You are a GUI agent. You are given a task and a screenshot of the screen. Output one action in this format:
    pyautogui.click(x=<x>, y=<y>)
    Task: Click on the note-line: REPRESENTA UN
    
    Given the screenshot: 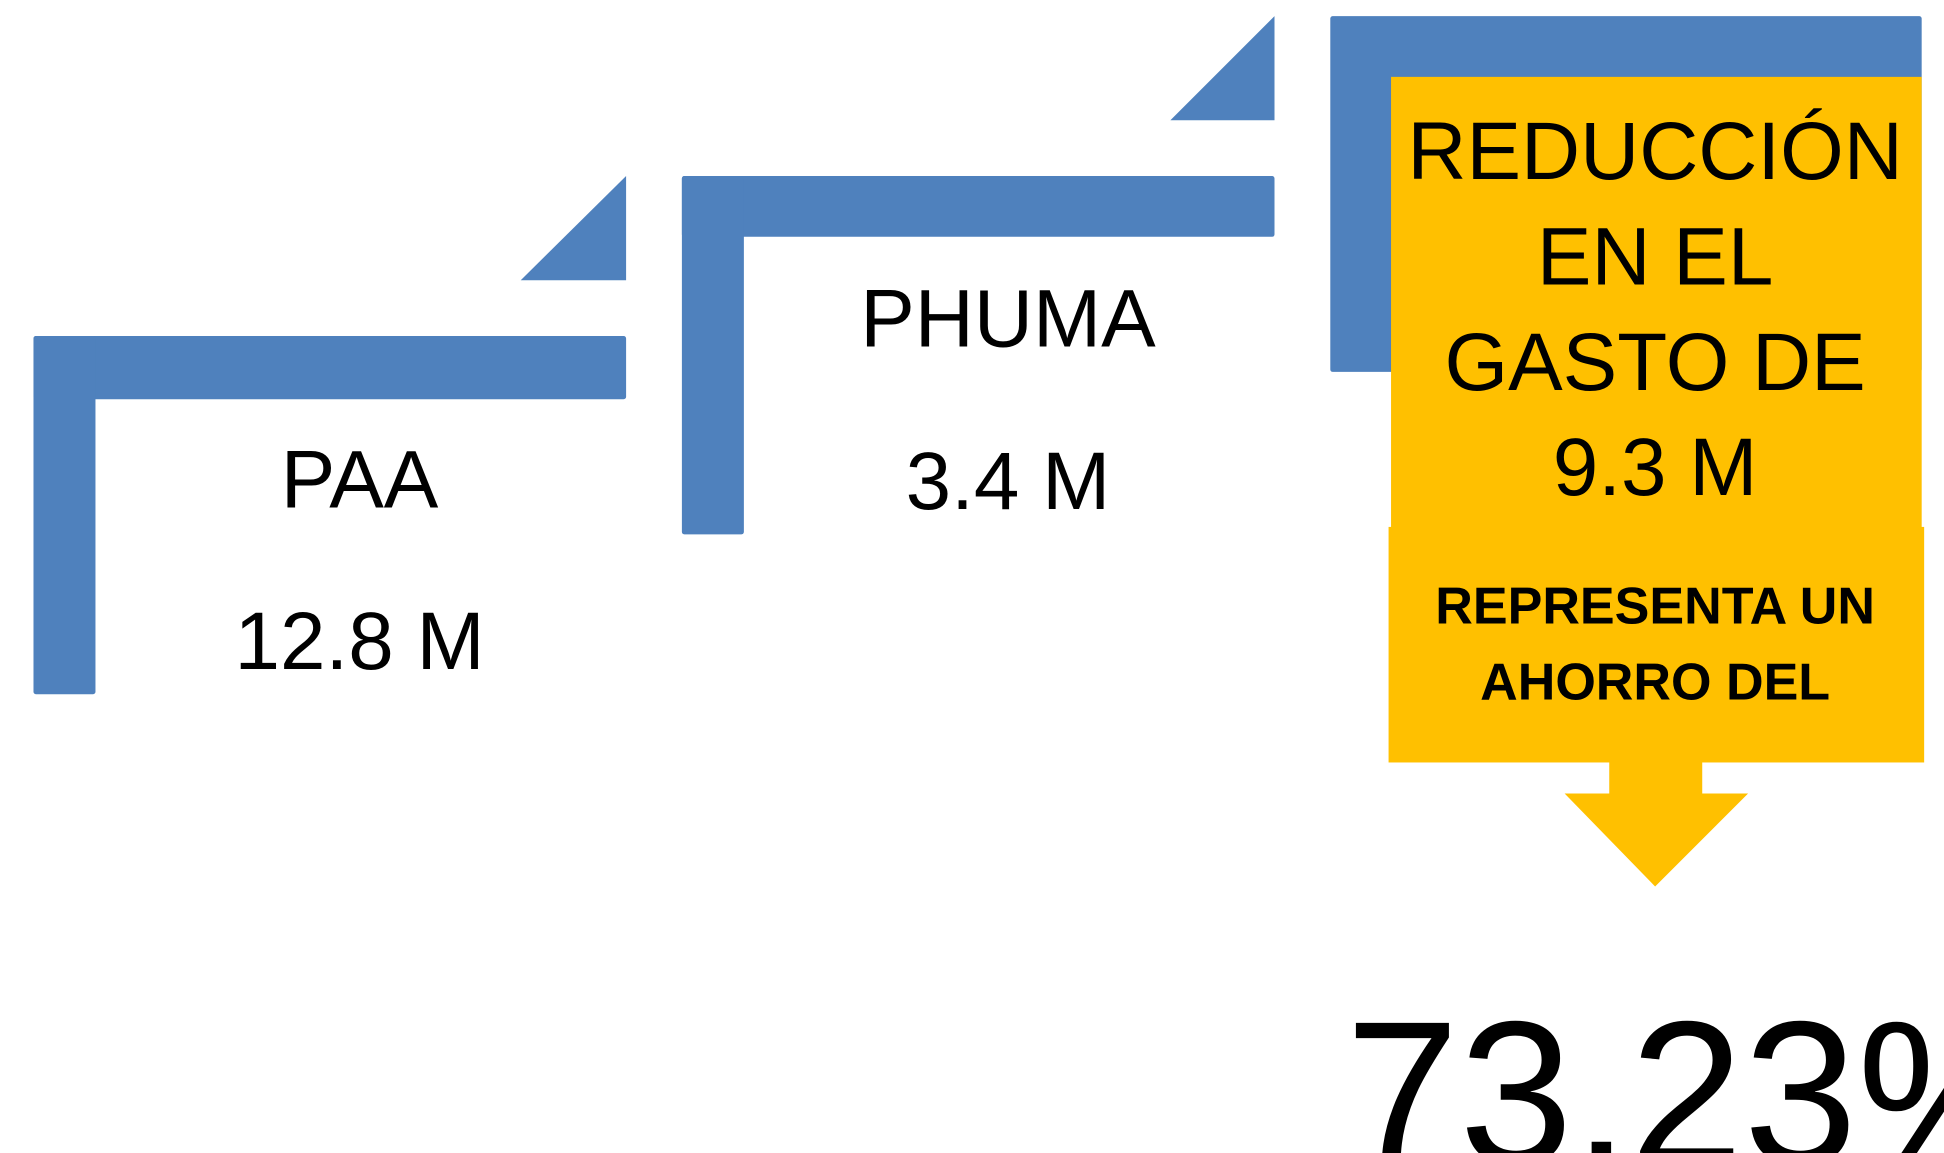 What is the action you would take?
    pyautogui.click(x=1655, y=607)
    